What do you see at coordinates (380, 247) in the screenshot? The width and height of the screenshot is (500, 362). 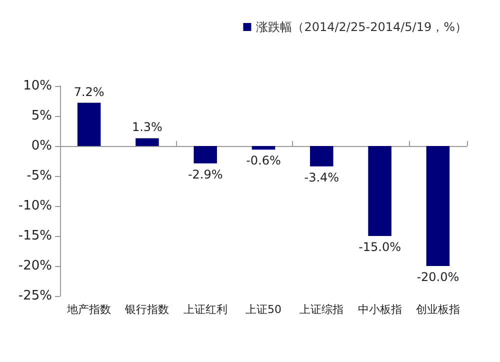 I see `data-label: -15.0%` at bounding box center [380, 247].